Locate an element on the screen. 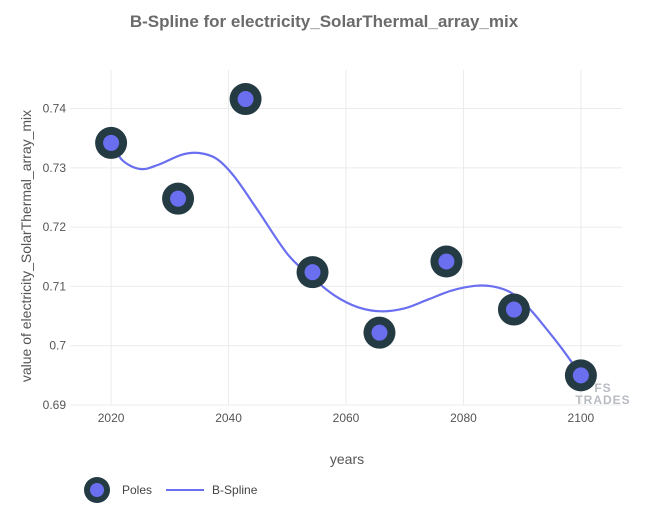 The height and width of the screenshot is (511, 648). watermark-logo: FS TRADES is located at coordinates (603, 394).